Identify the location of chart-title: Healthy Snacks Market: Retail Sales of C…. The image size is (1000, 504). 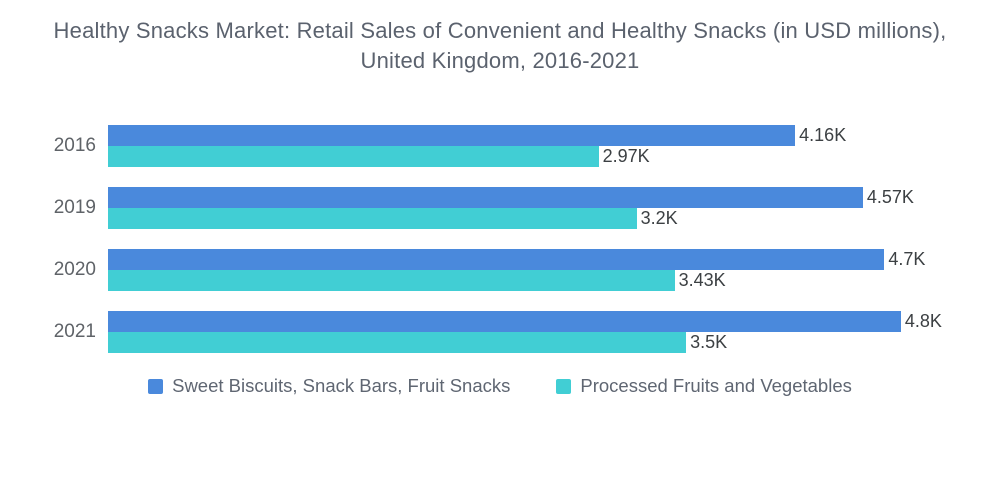
(500, 45).